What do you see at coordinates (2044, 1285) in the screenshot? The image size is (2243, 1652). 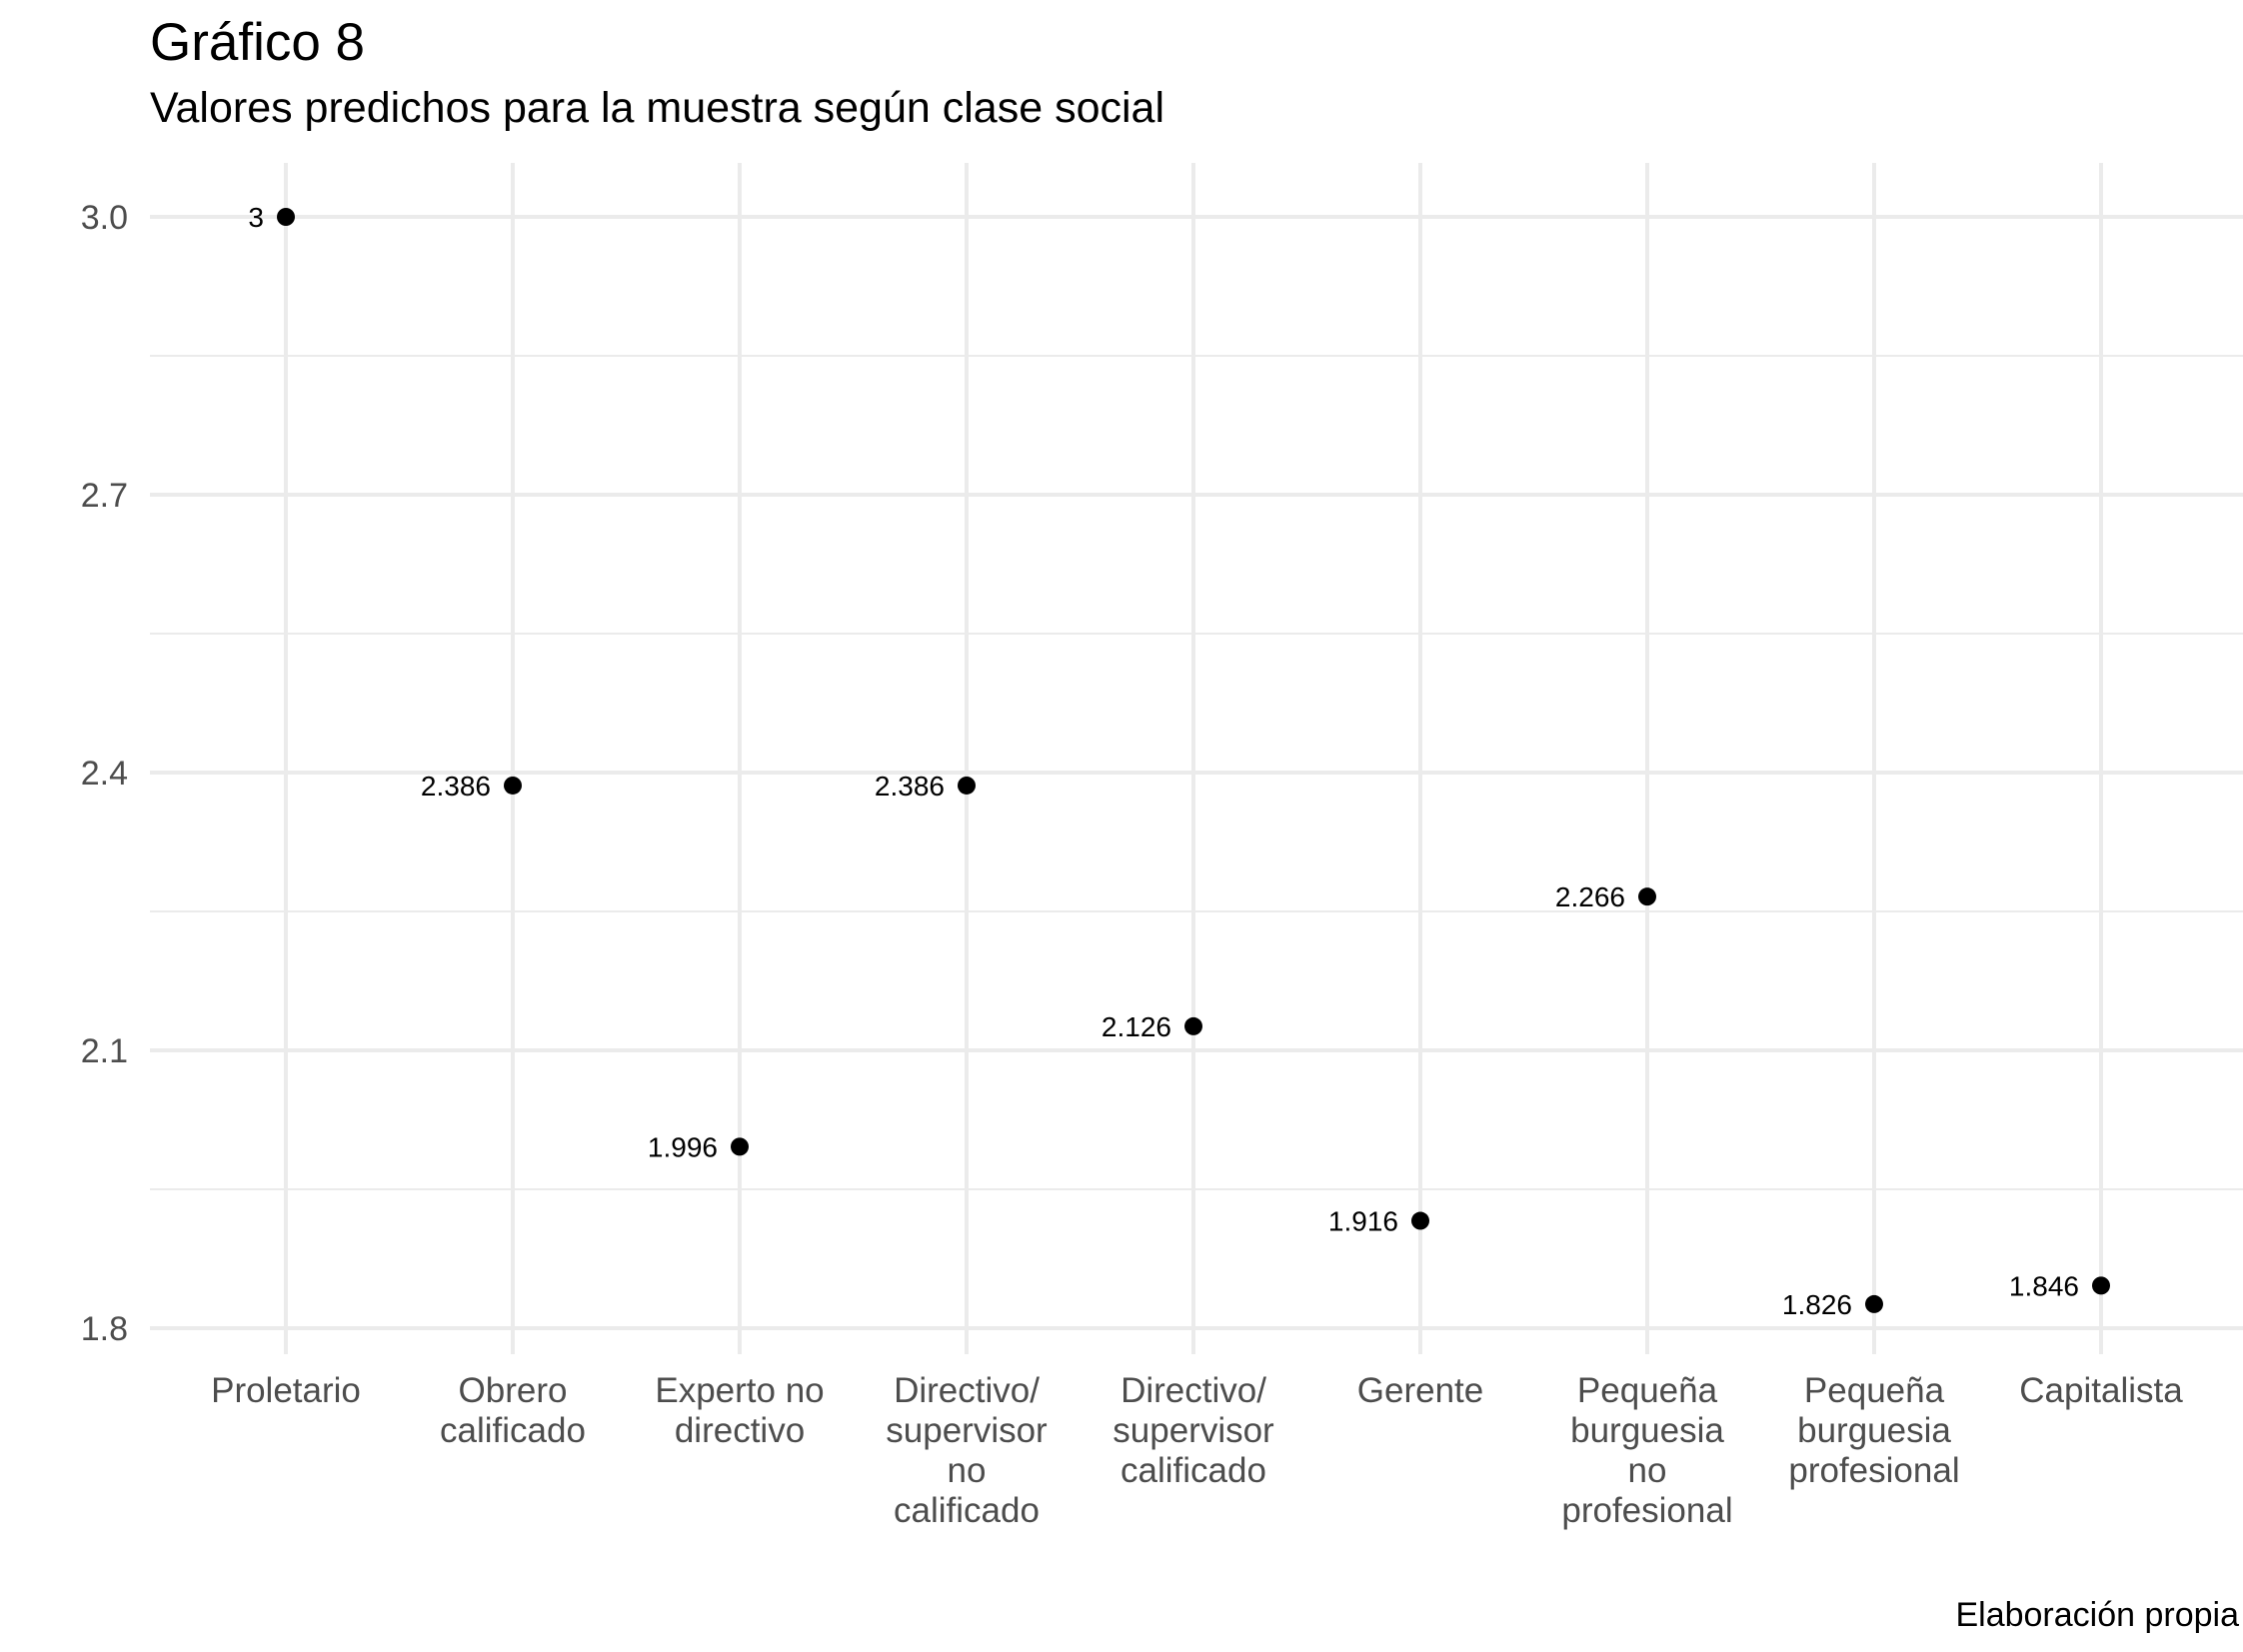 I see `data-label: 1.846` at bounding box center [2044, 1285].